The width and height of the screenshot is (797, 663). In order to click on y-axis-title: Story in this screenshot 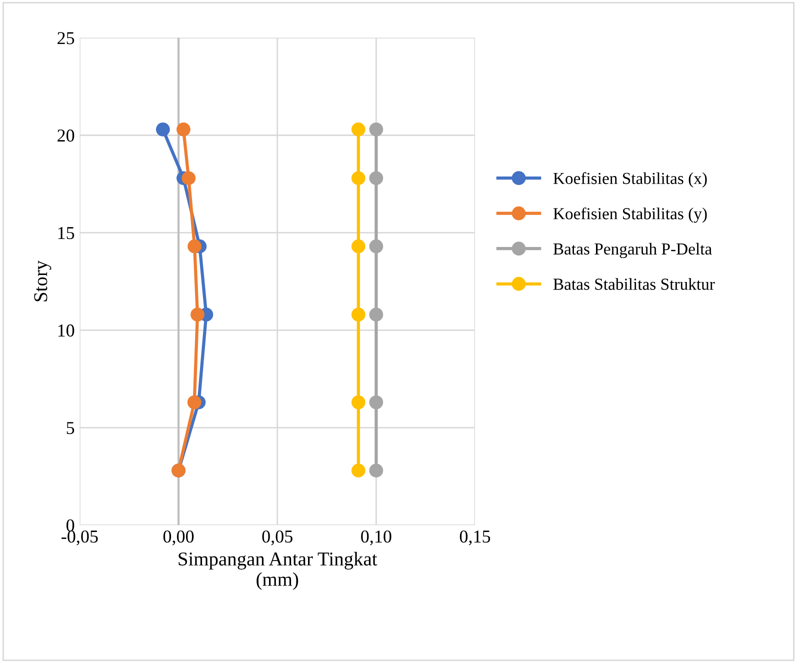, I will do `click(43, 281)`.